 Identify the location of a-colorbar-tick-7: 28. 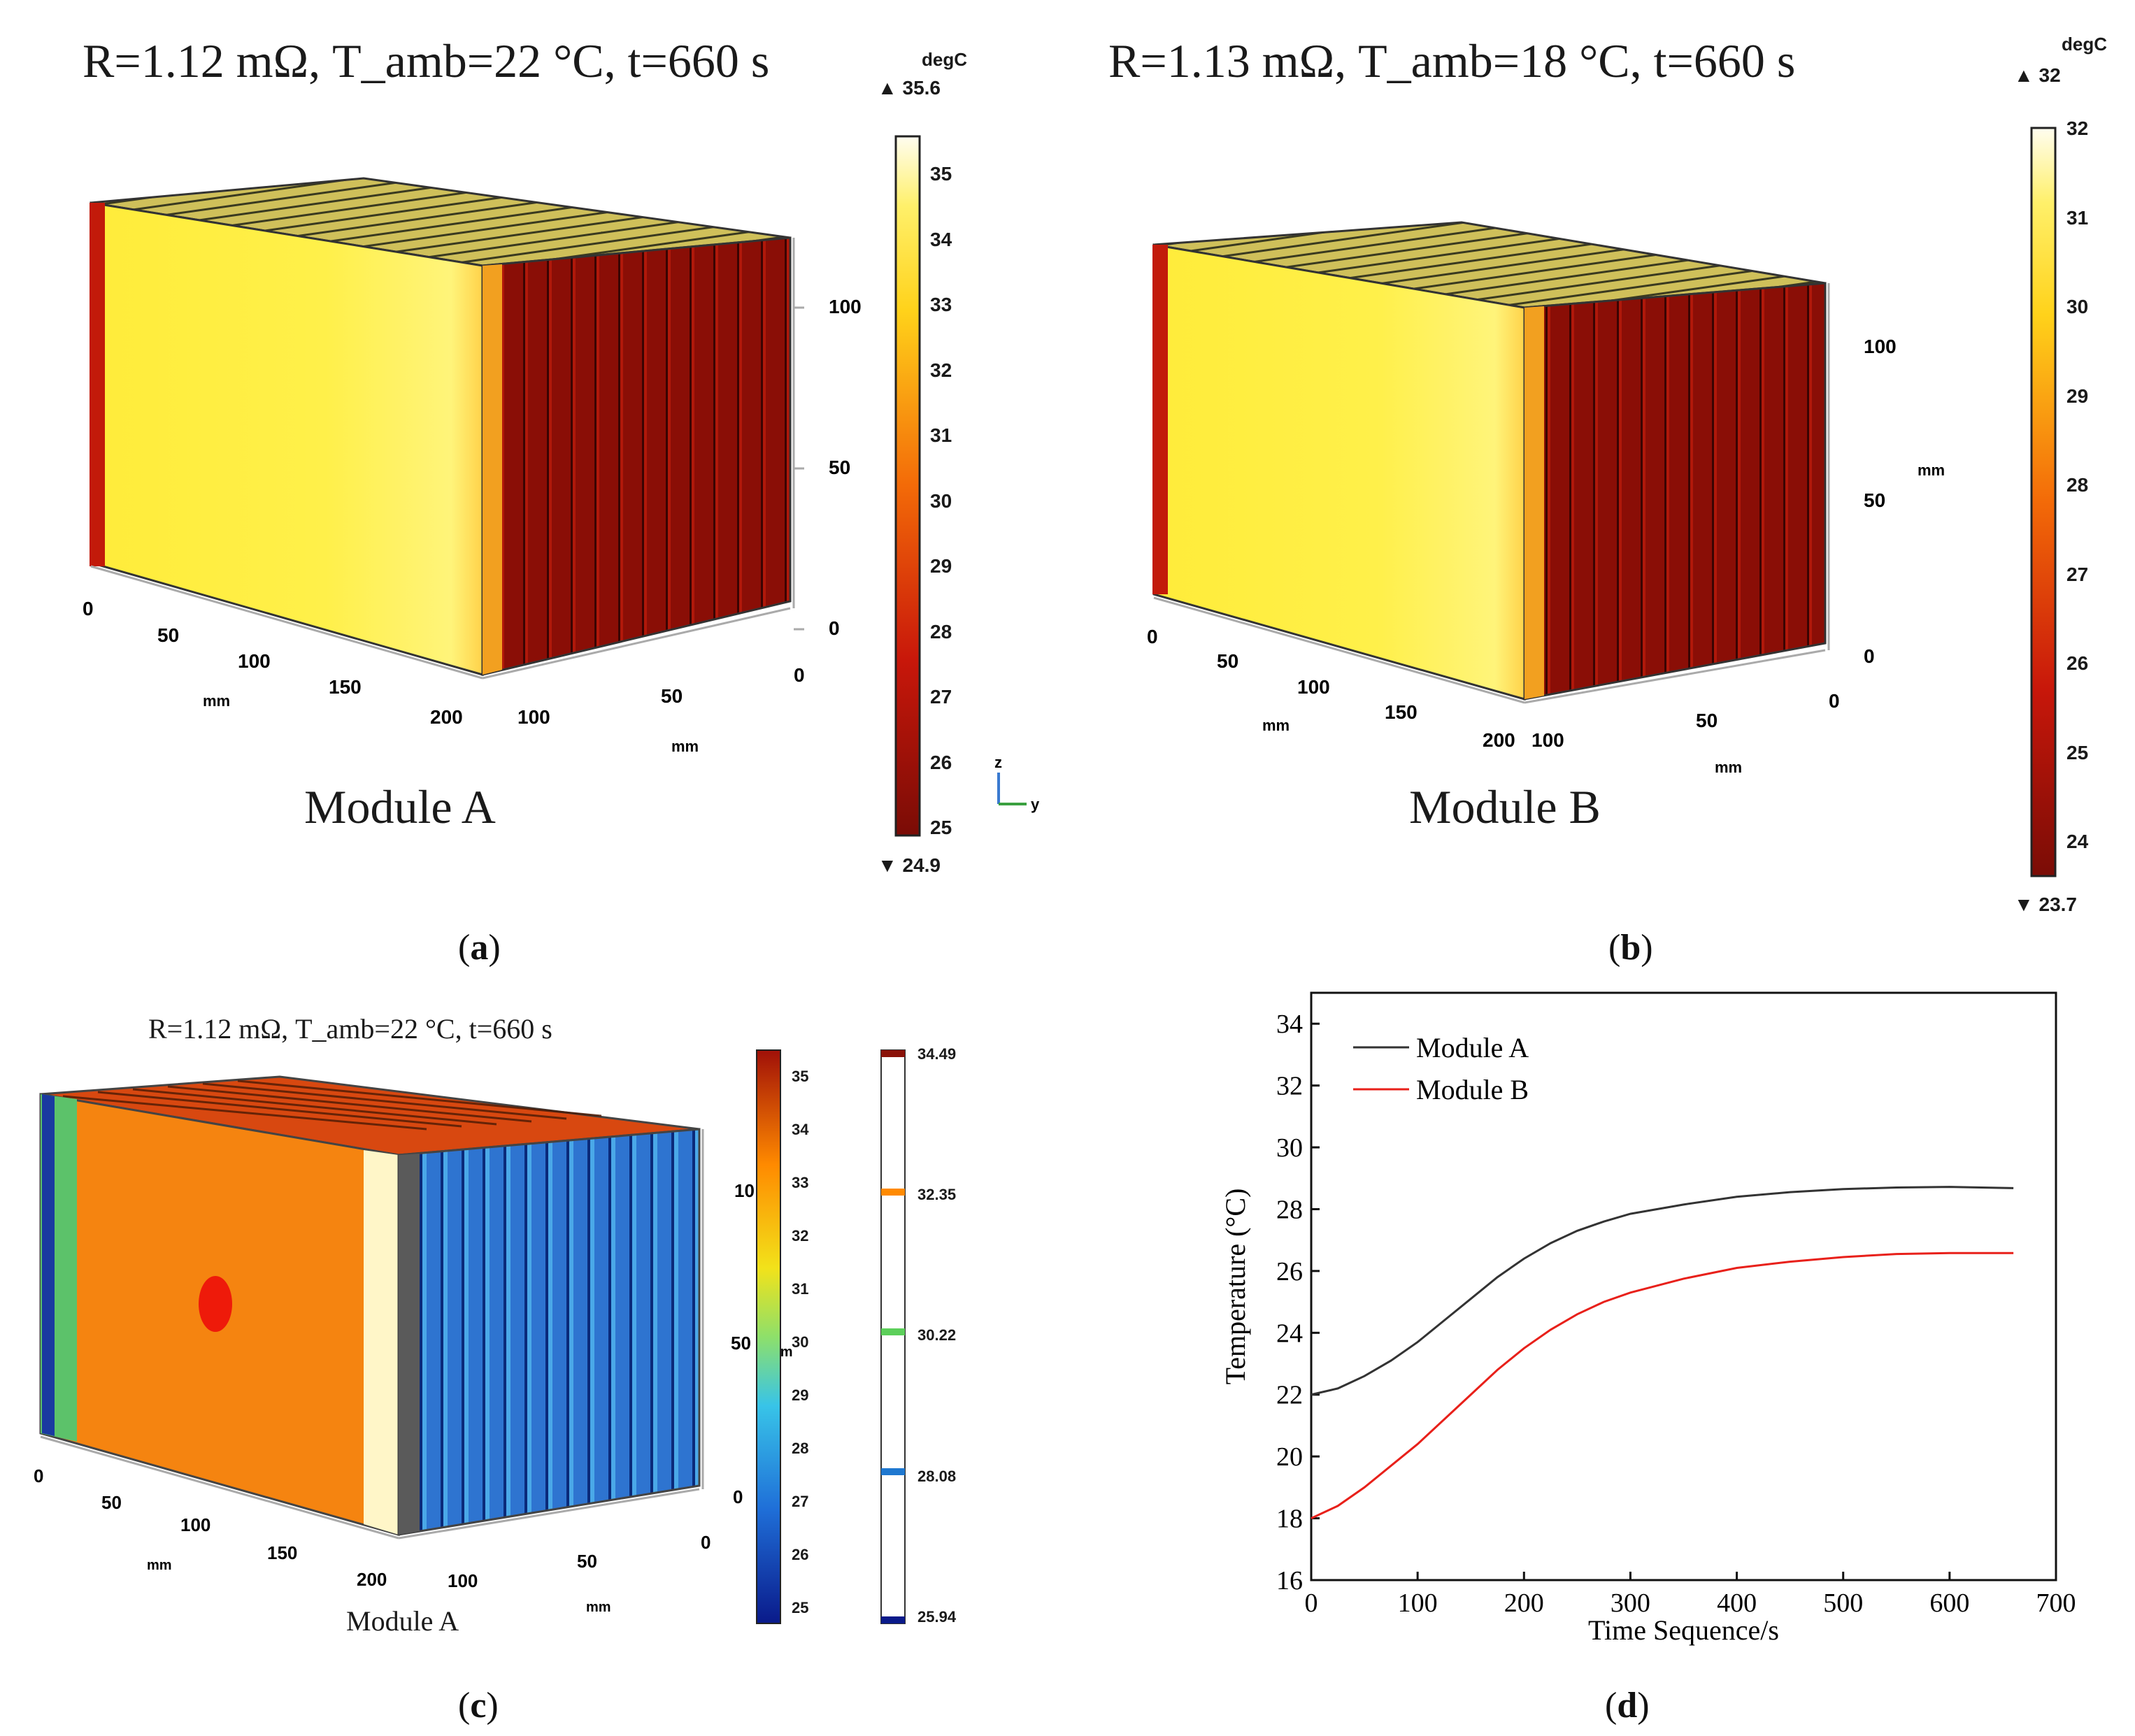
(941, 631).